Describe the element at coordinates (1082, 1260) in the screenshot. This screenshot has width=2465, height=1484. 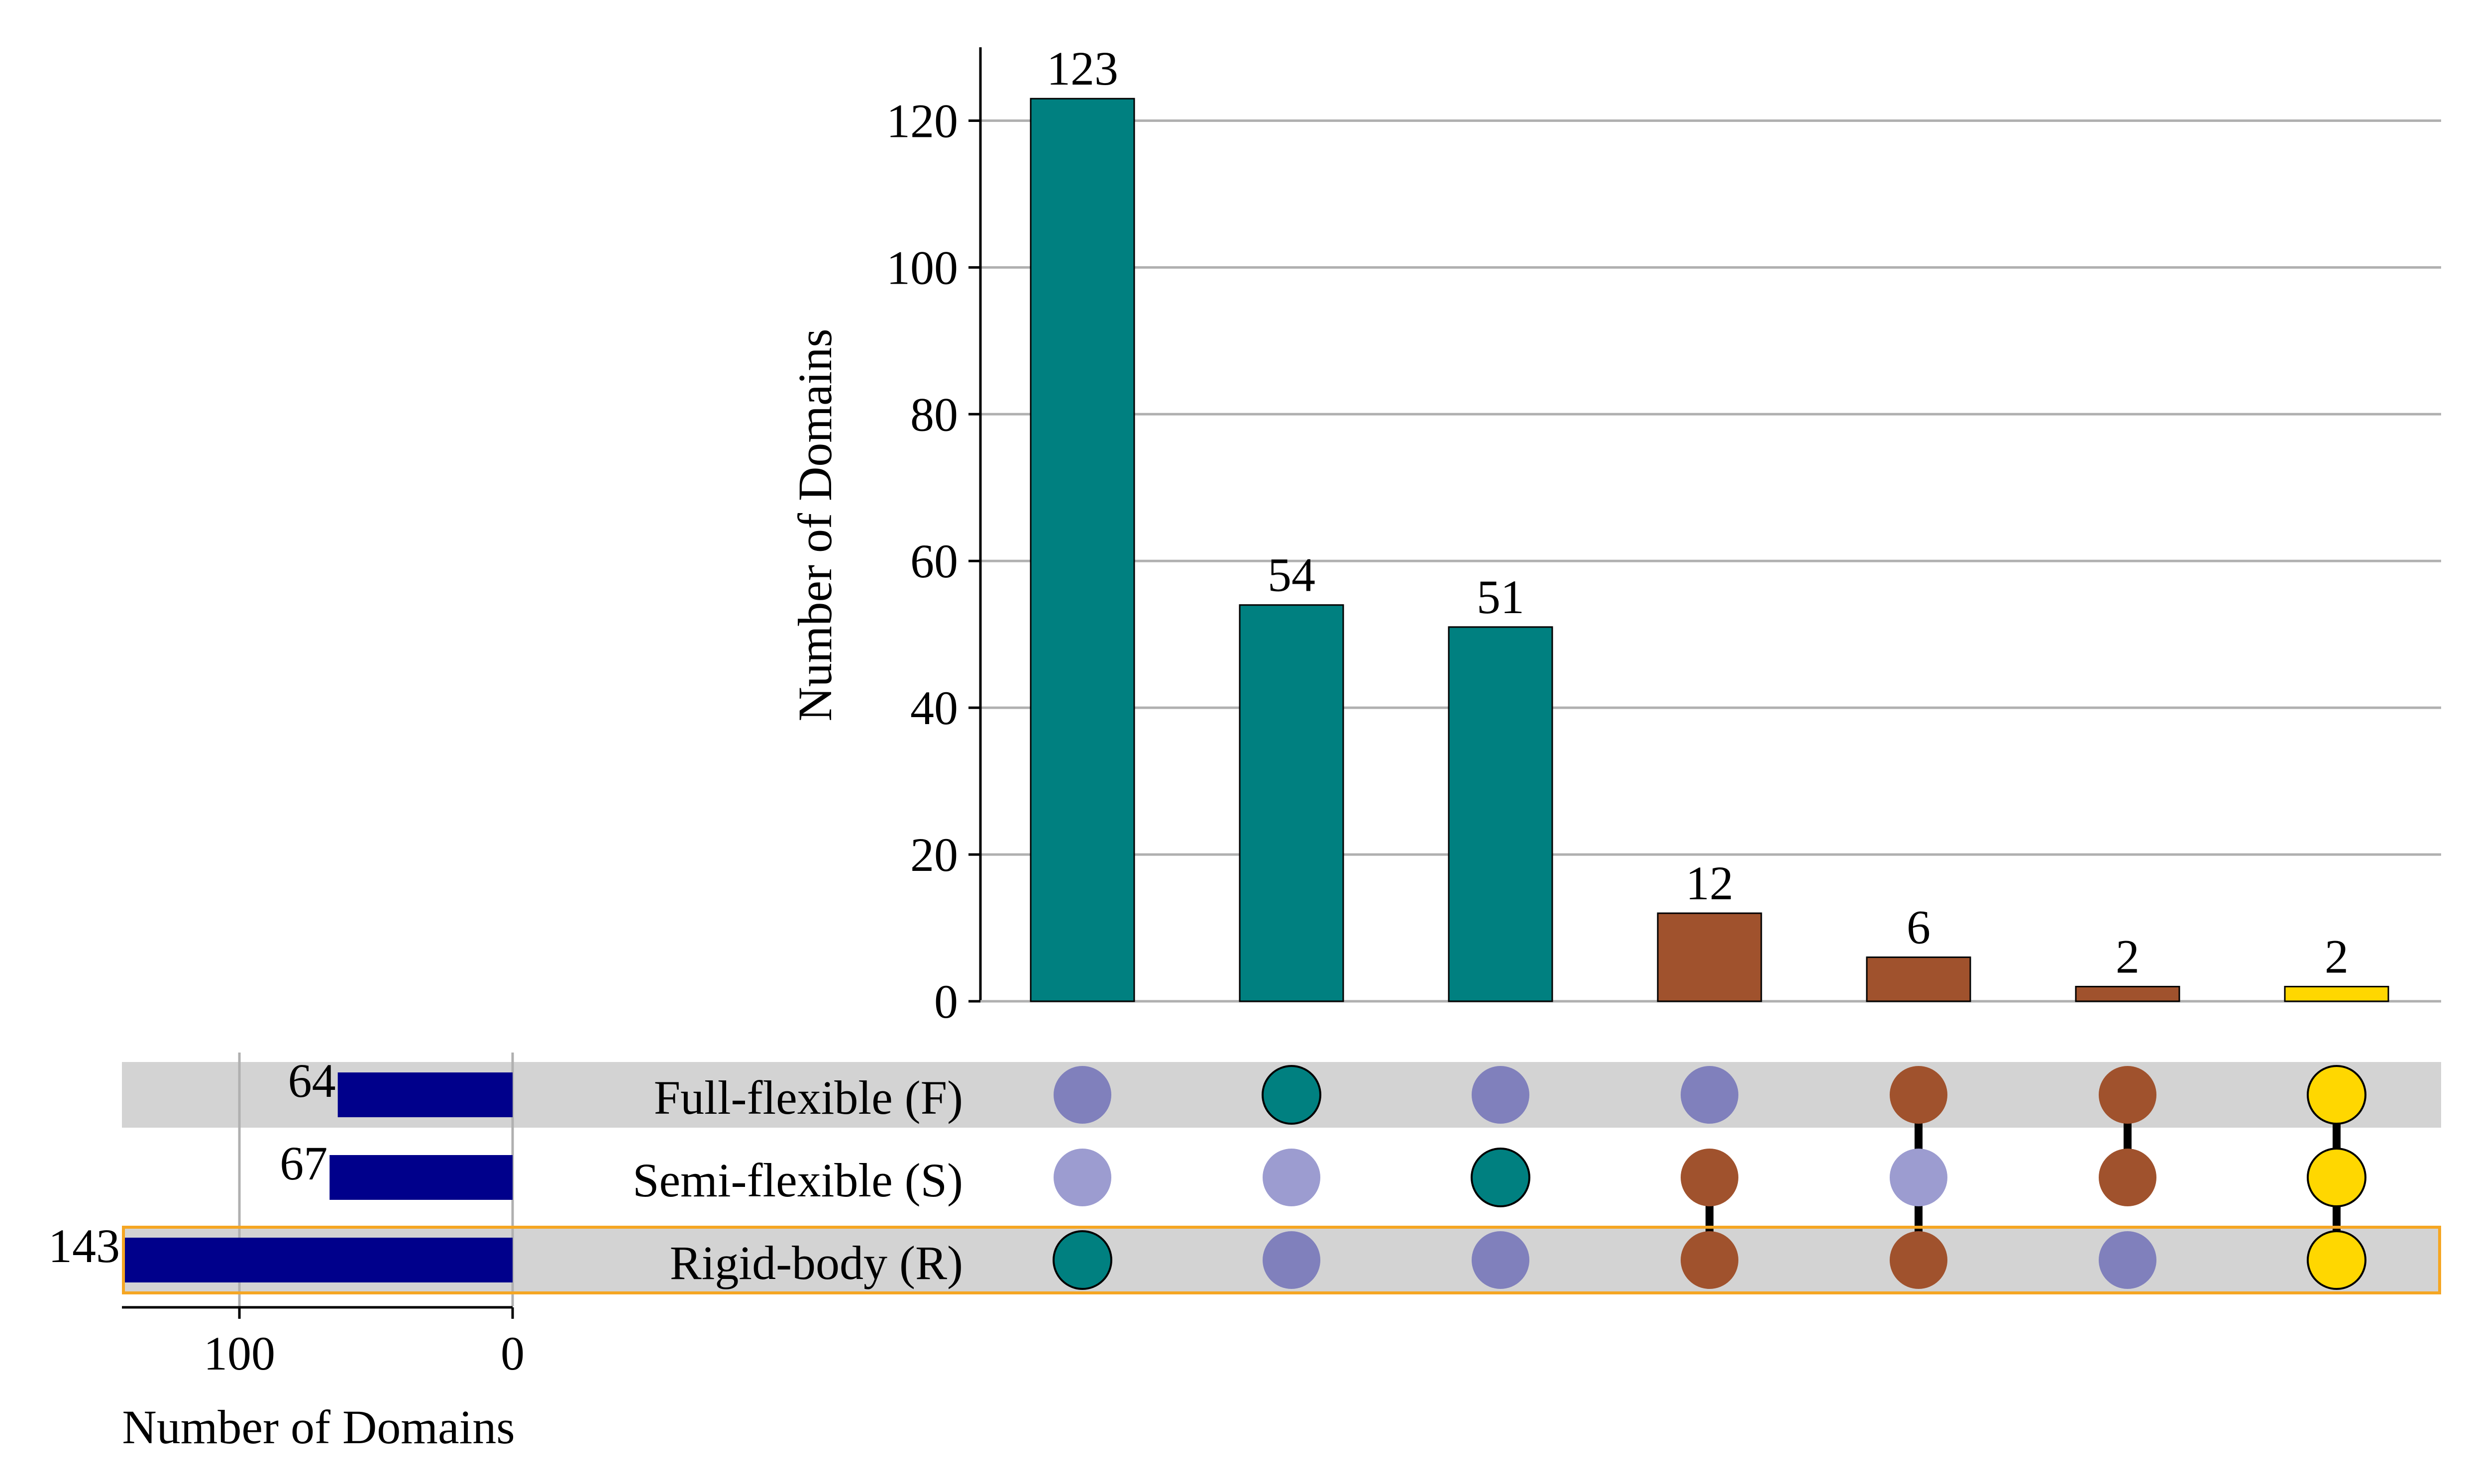
I see `matrix-dot-1-rigid-body-r-active` at that location.